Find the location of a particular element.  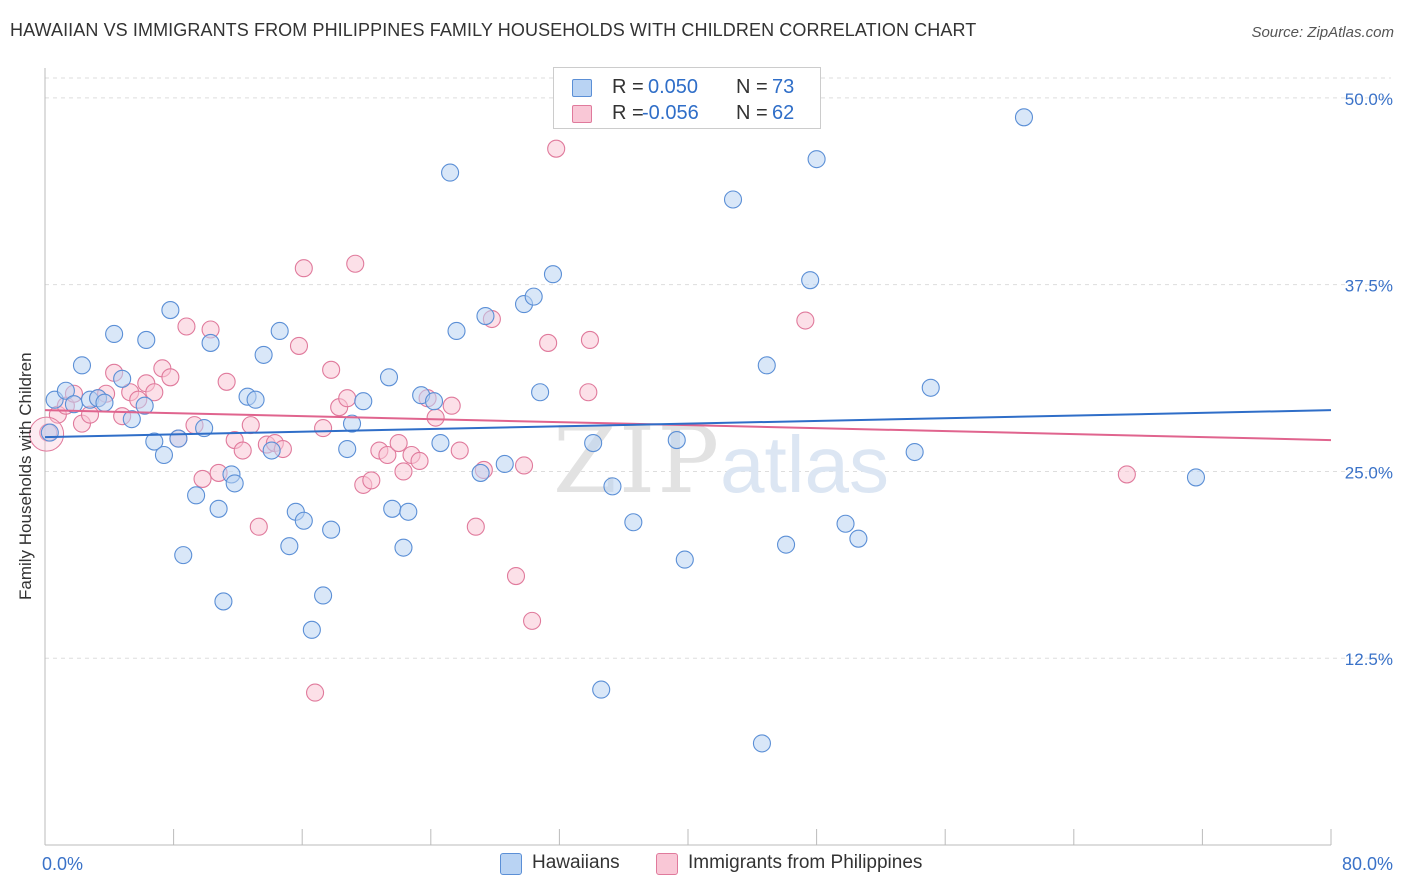

y-tick-label: 50.0% is located at coordinates (1369, 99).